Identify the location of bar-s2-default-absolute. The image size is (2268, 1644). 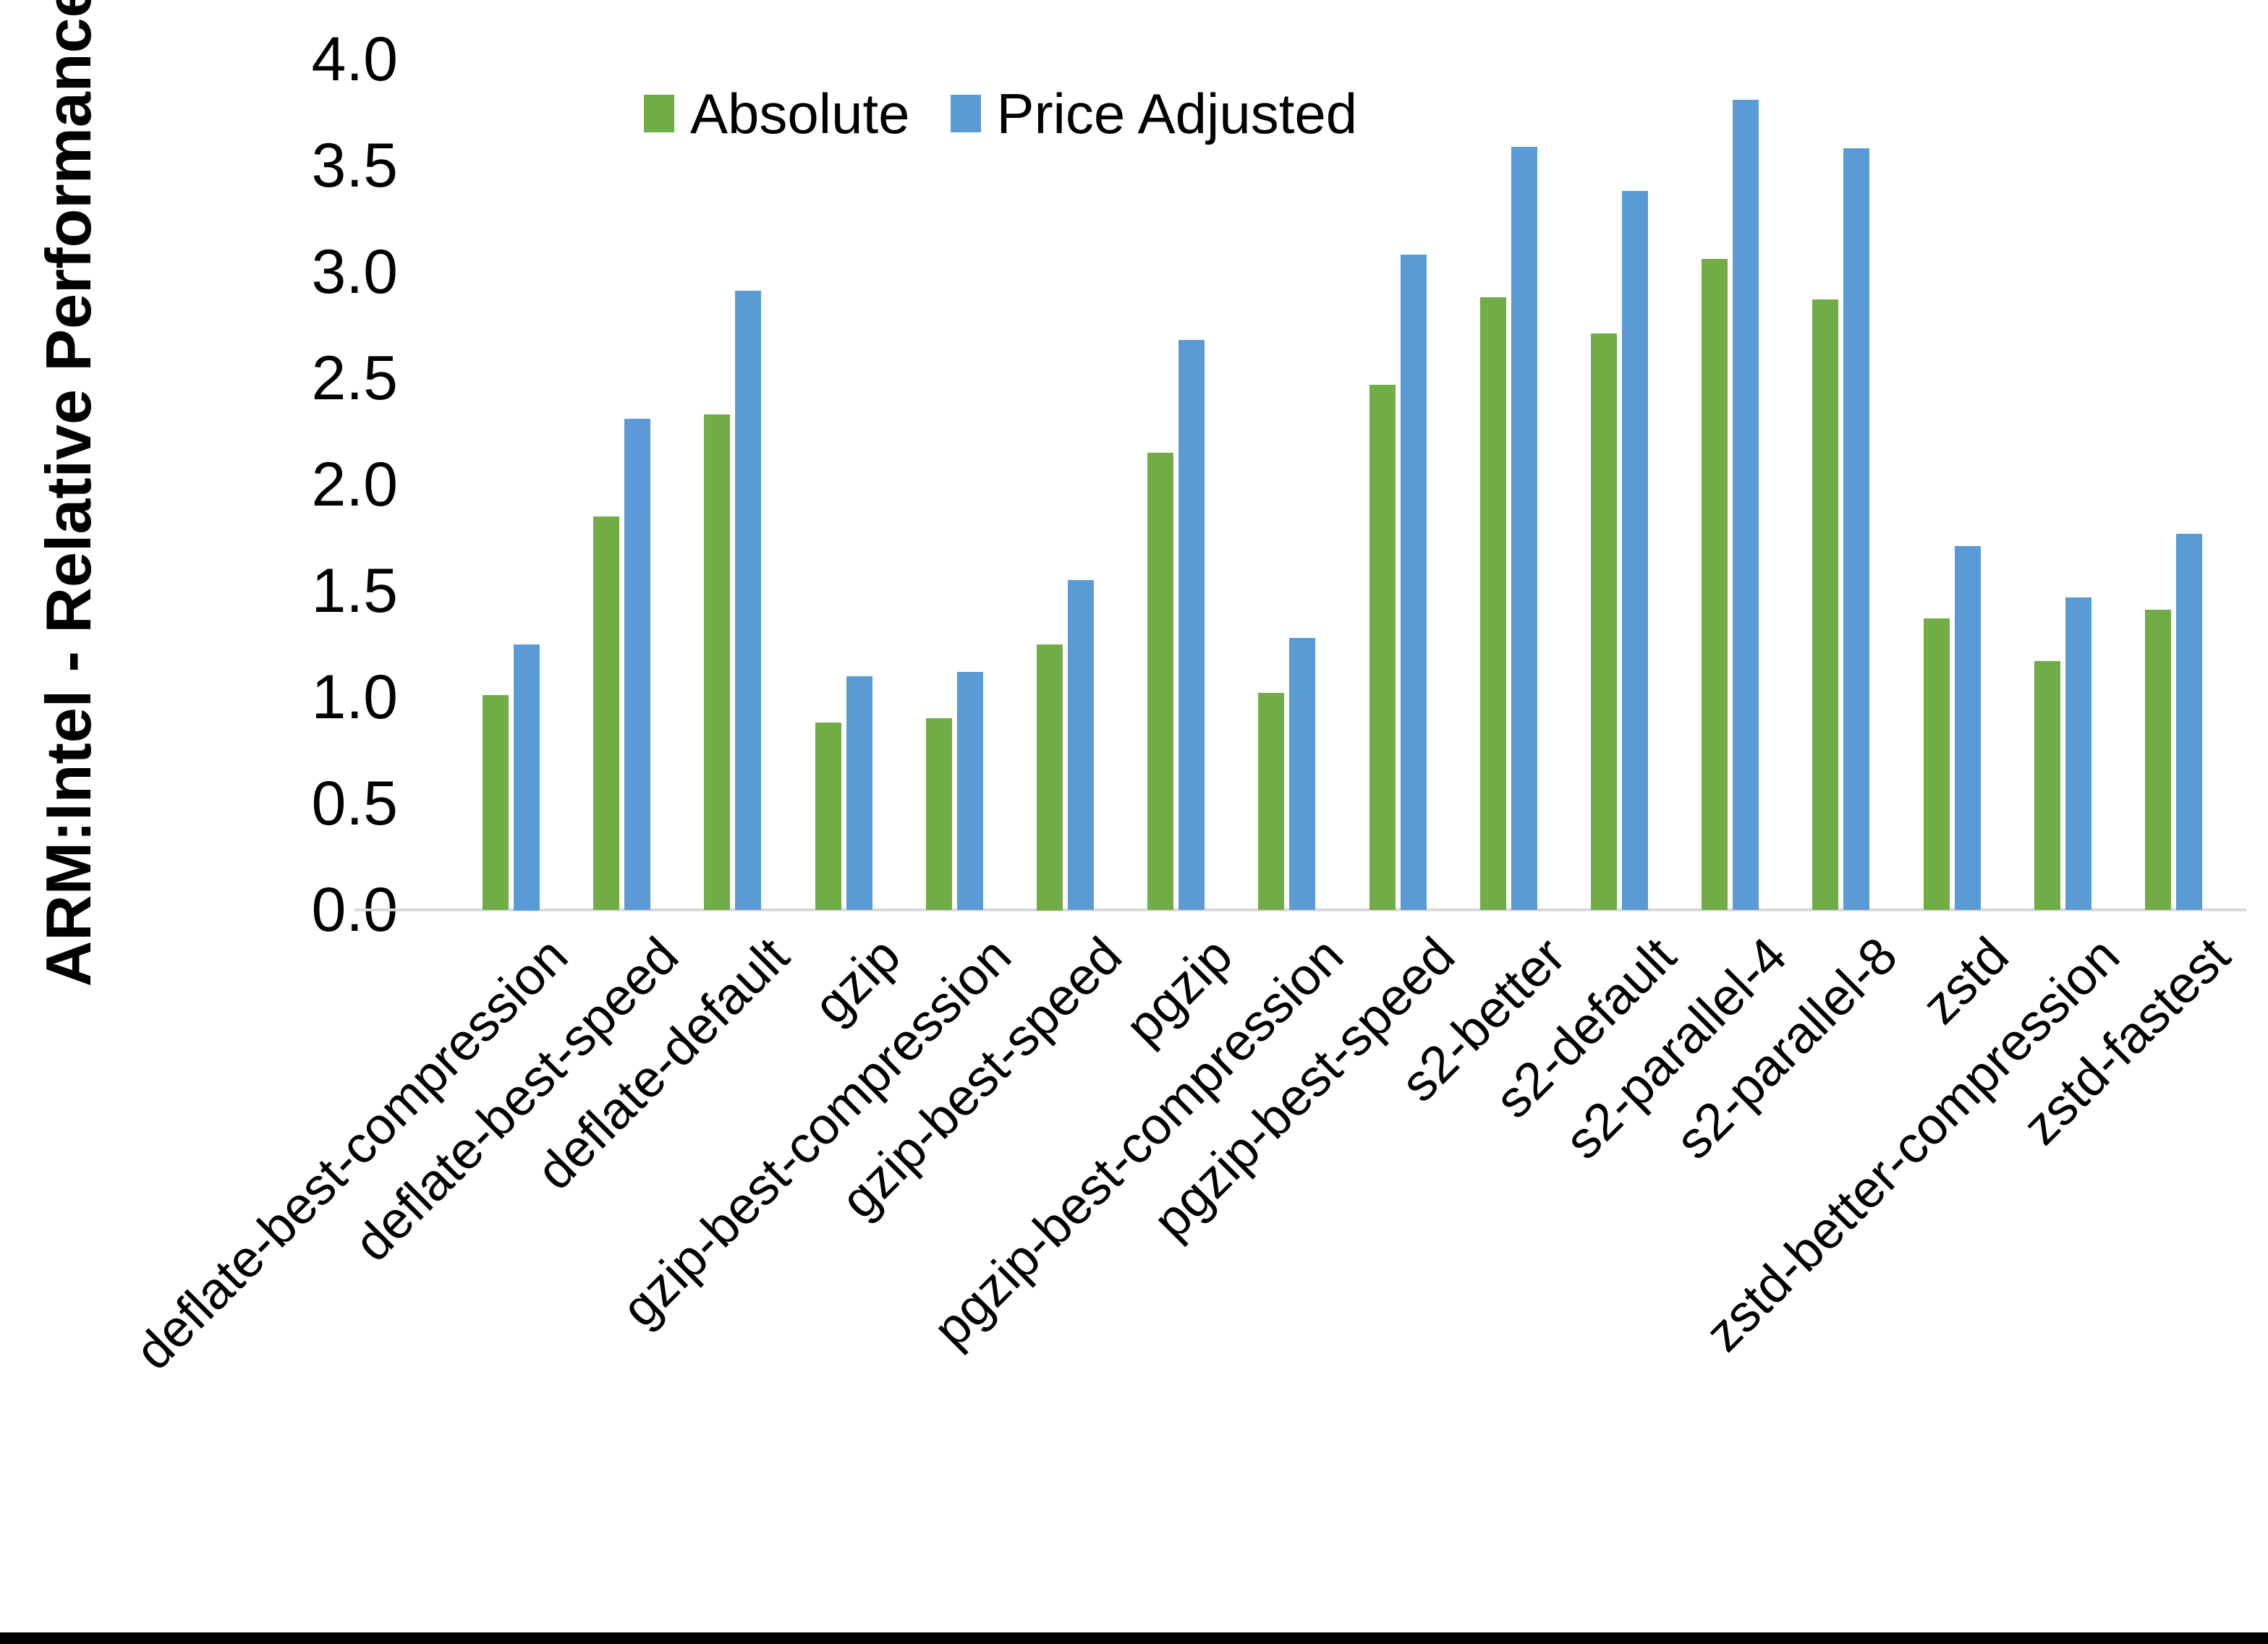
(1604, 621).